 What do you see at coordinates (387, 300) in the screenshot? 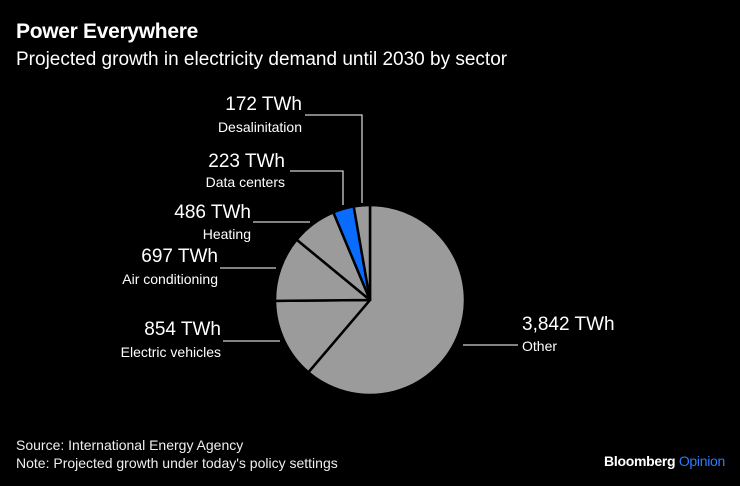
I see `pie-slice-other` at bounding box center [387, 300].